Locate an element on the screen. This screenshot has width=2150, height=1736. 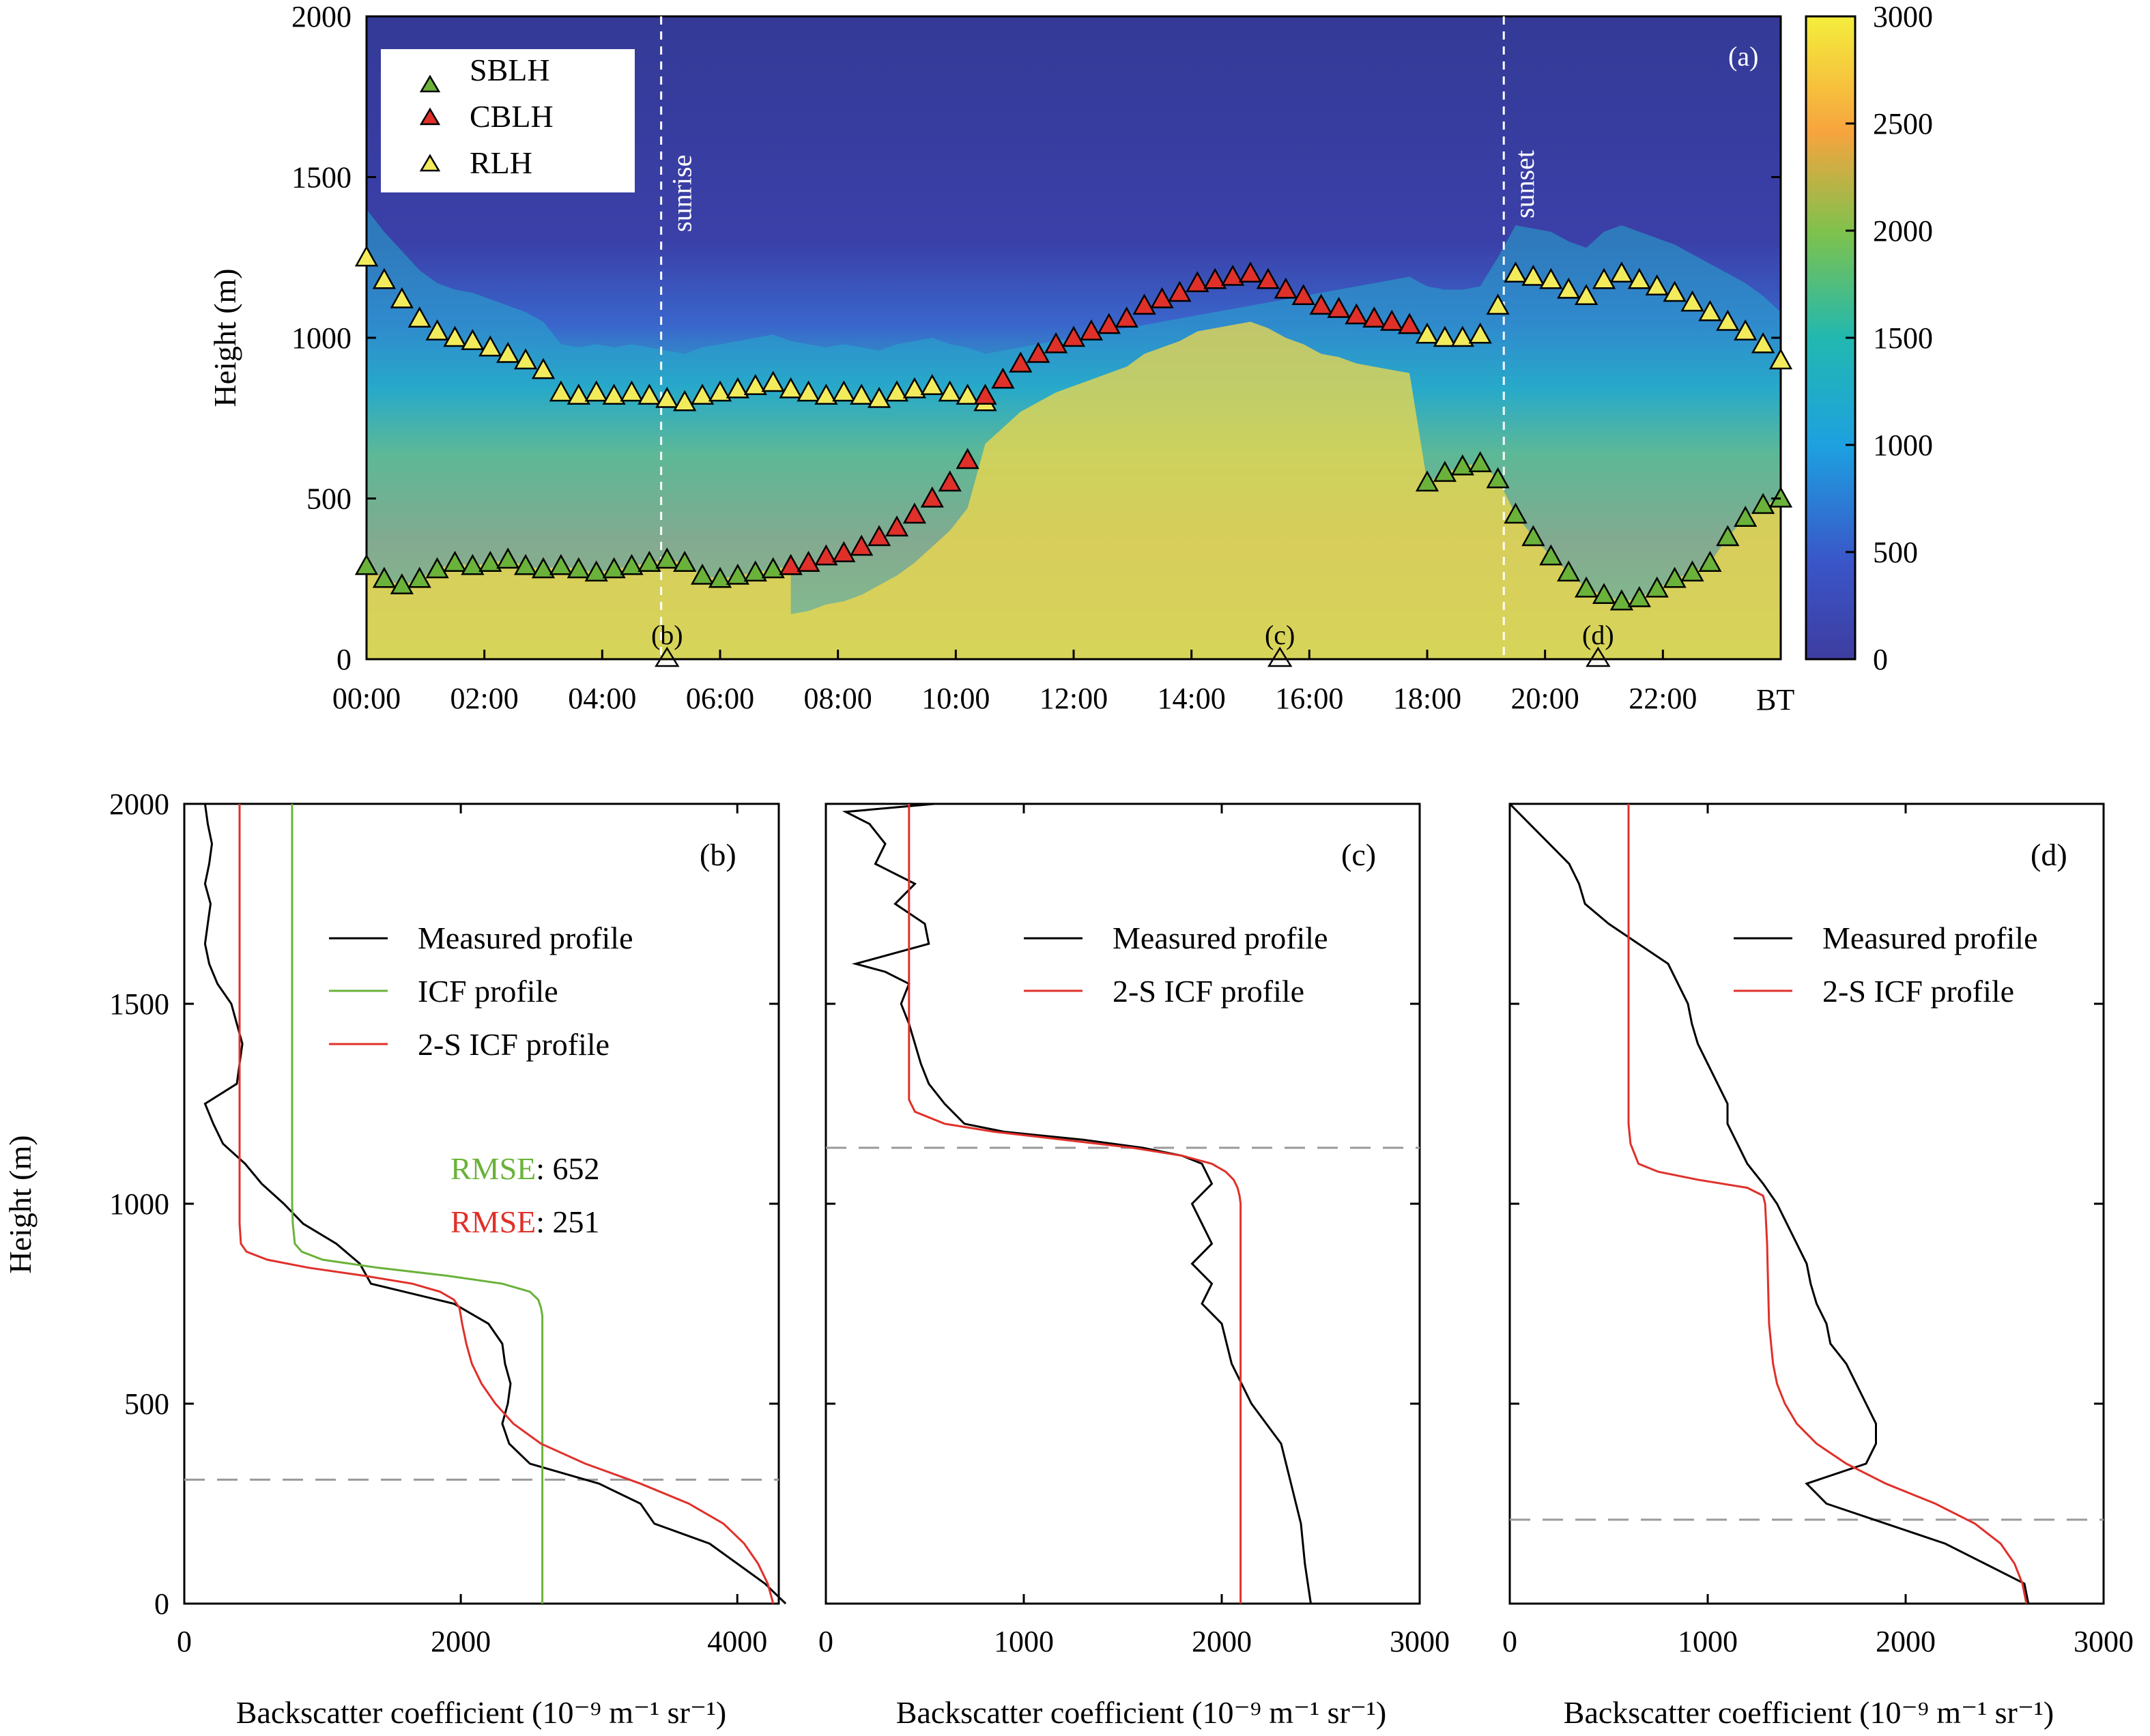
colorbar-tick-label: 0 is located at coordinates (1880, 659).